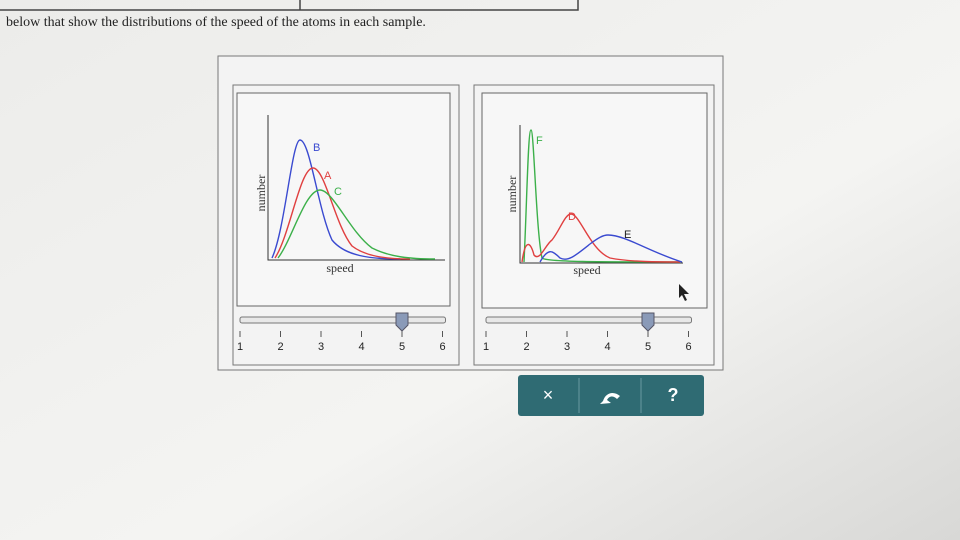 This screenshot has width=960, height=540. I want to click on curve-label: C, so click(338, 192).